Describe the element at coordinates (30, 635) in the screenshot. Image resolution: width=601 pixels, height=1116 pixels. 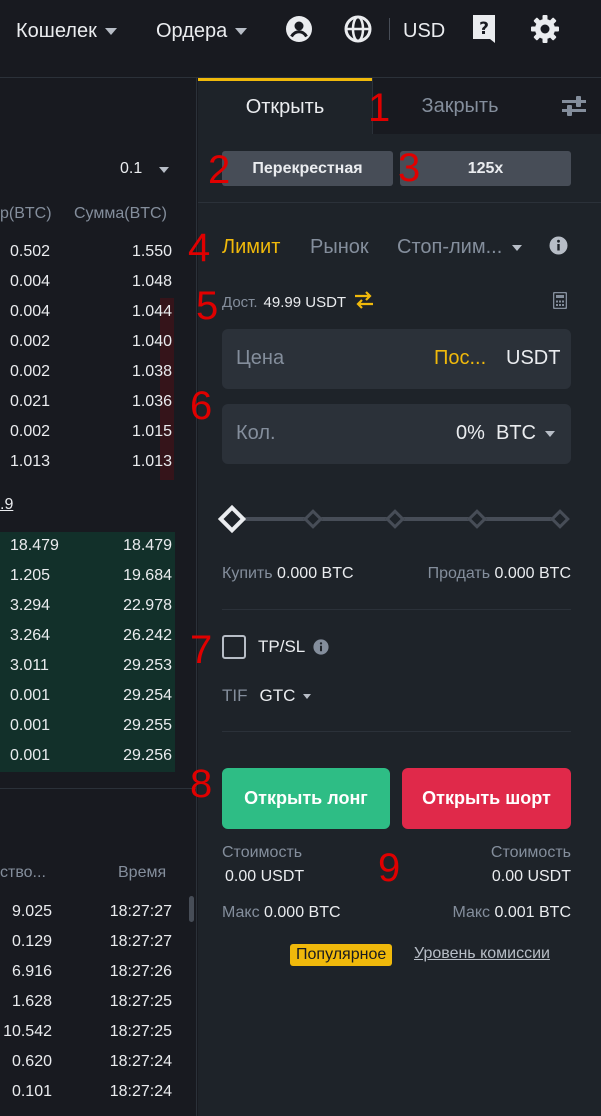
I see `bid-amount: 3.264` at that location.